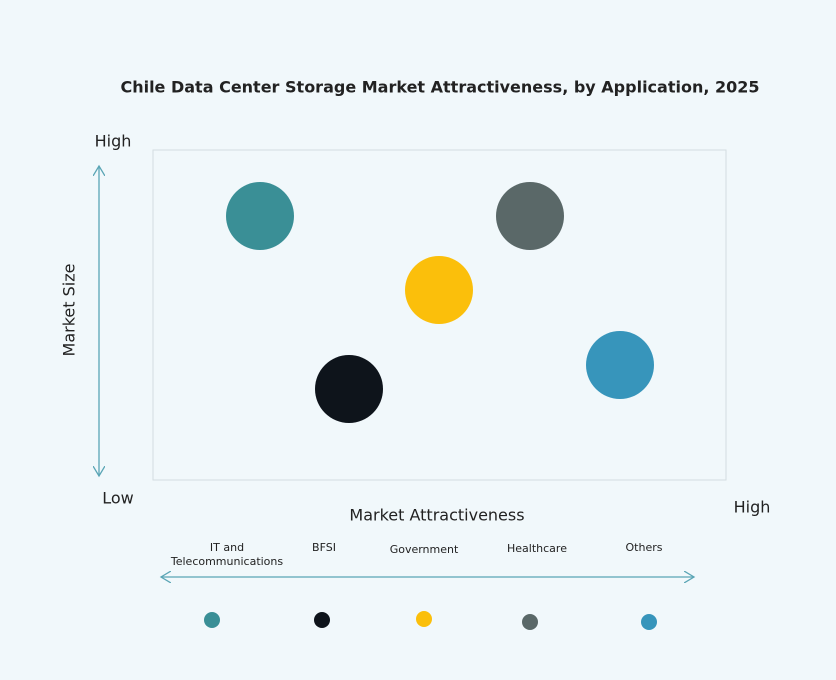  What do you see at coordinates (537, 548) in the screenshot?
I see `legend-label: Healthcare` at bounding box center [537, 548].